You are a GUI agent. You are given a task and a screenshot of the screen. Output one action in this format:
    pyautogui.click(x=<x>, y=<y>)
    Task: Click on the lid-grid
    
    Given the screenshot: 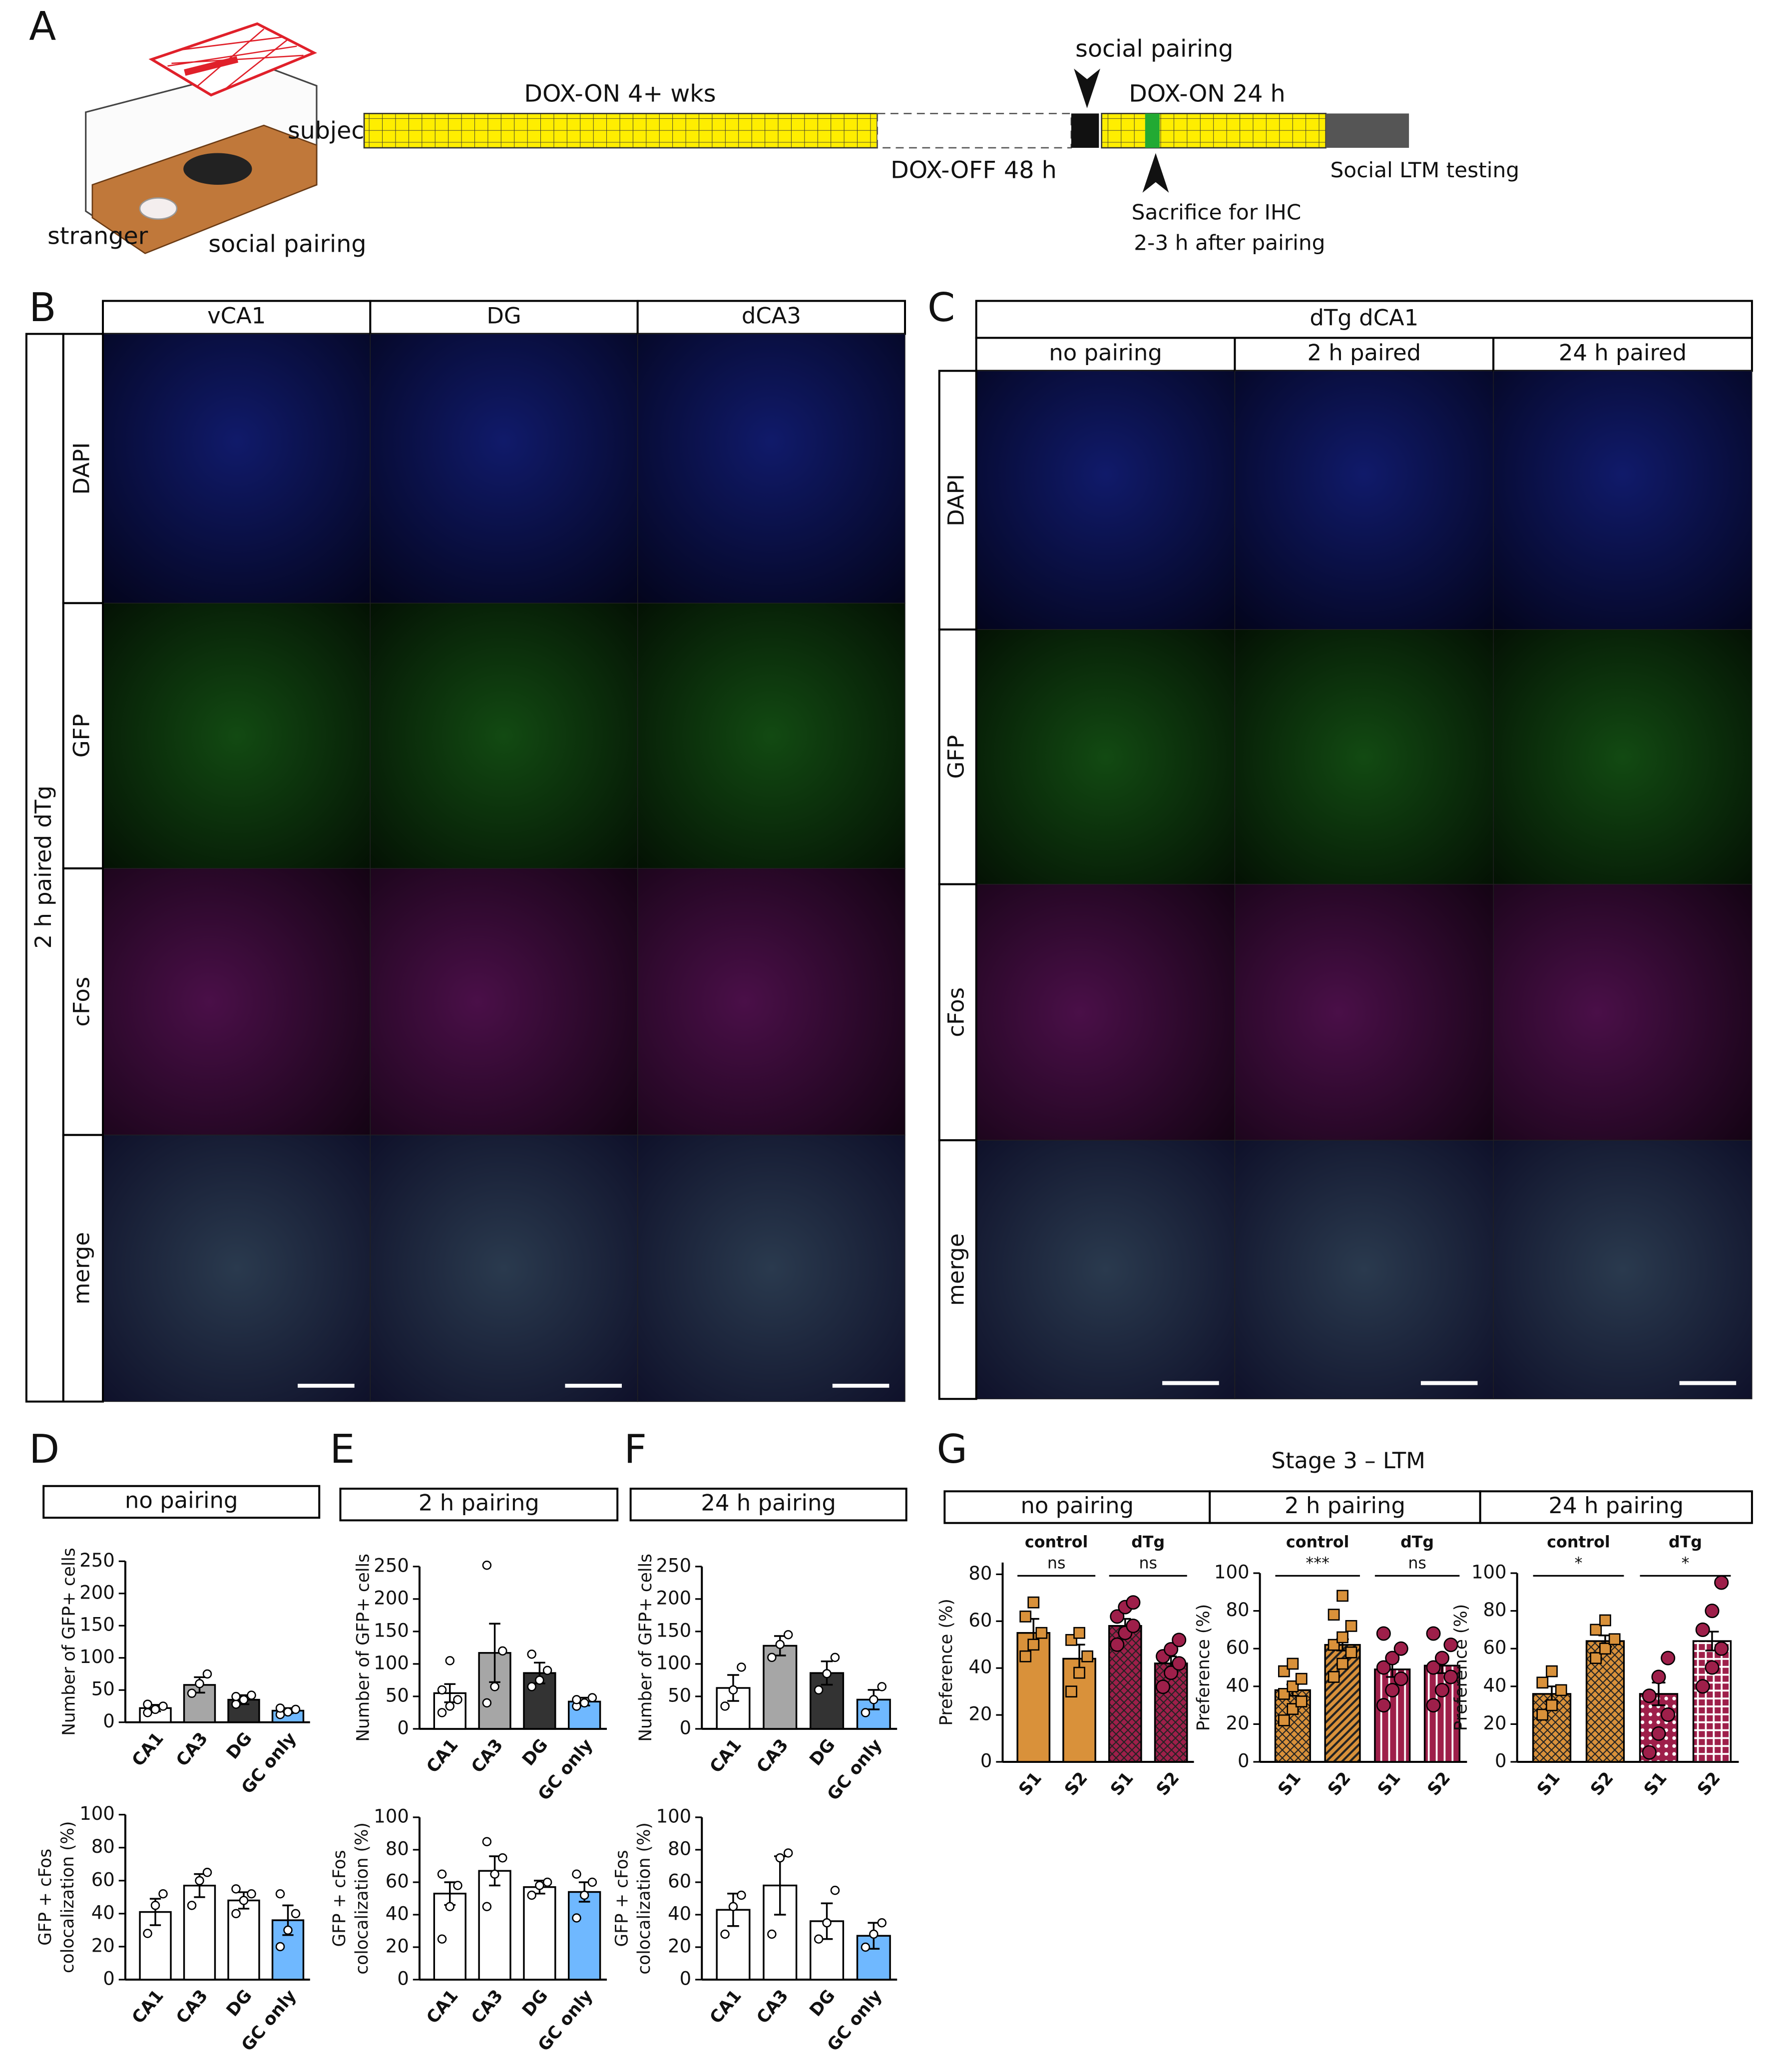 What is the action you would take?
    pyautogui.click(x=235, y=59)
    